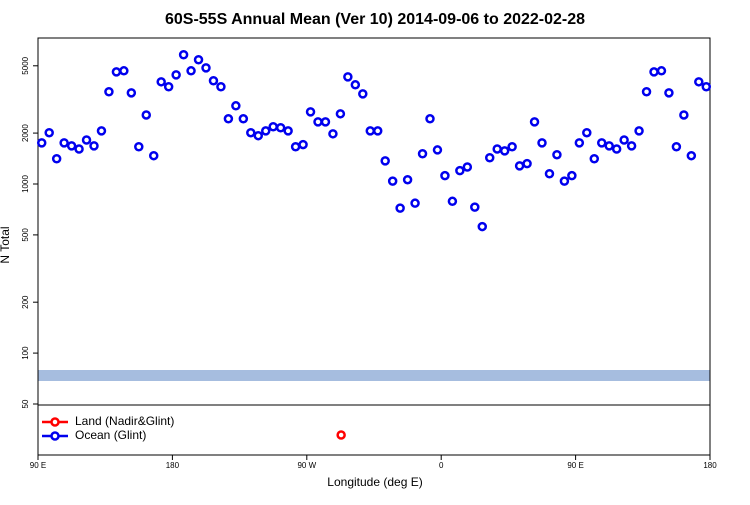 The image size is (750, 505). What do you see at coordinates (25, 133) in the screenshot?
I see `y-tick-label: 2000` at bounding box center [25, 133].